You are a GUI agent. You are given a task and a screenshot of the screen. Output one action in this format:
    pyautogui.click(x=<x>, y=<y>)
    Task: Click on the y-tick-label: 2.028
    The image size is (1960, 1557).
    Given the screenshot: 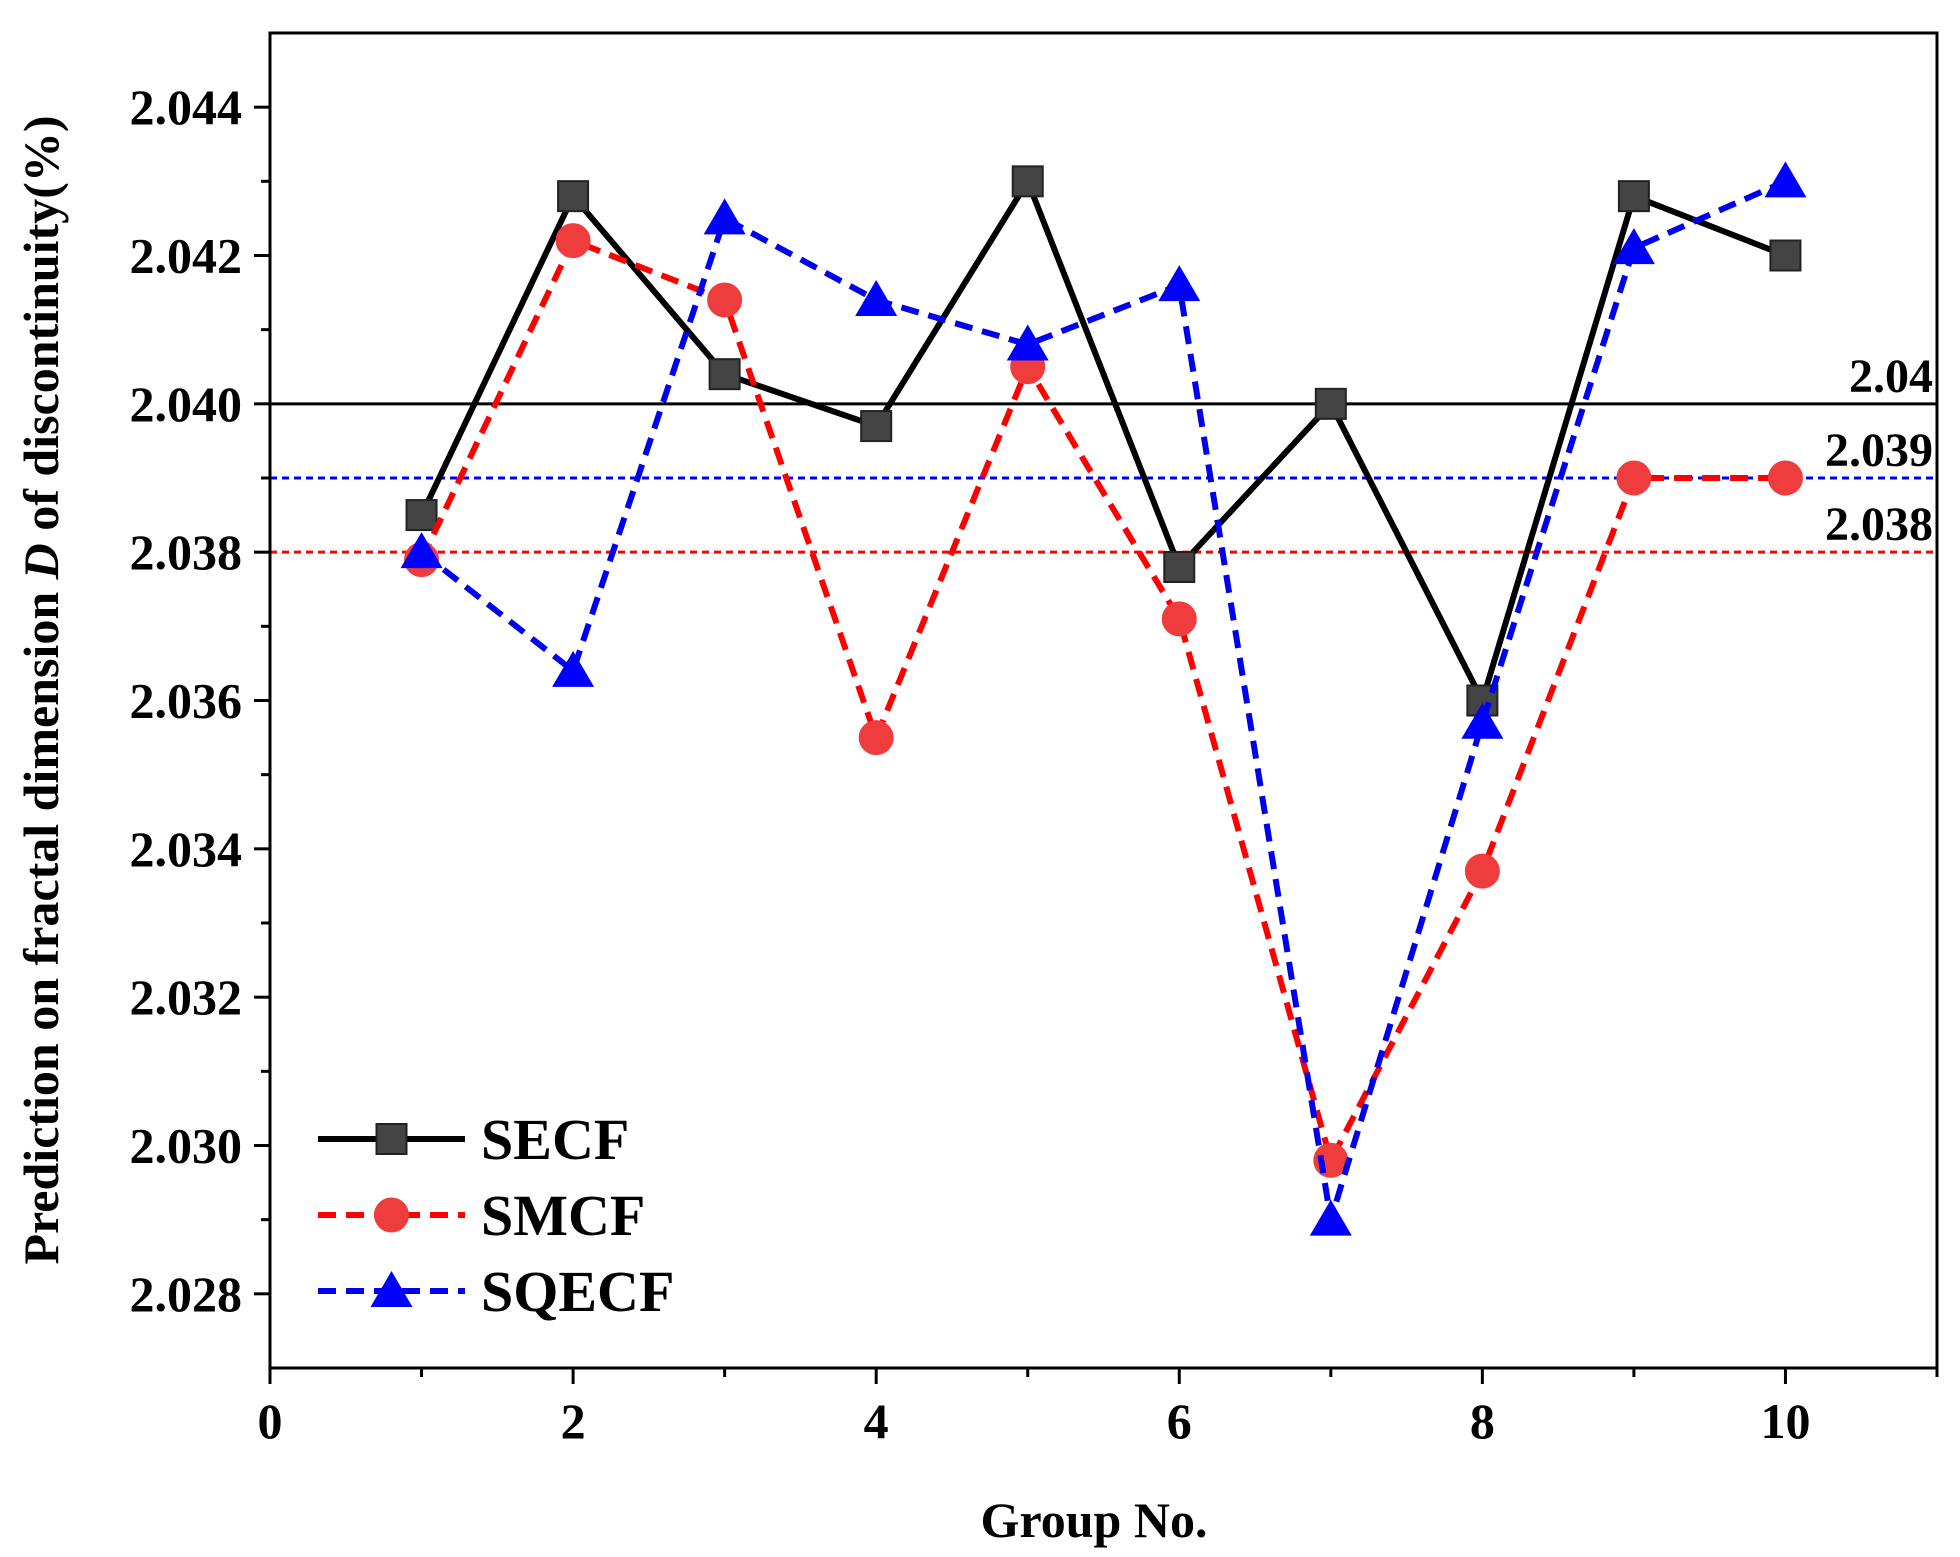 What is the action you would take?
    pyautogui.click(x=186, y=1294)
    